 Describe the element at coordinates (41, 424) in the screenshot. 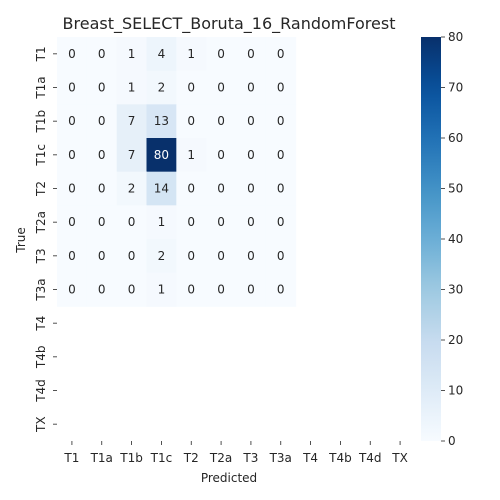

I see `y-tick-label: TX` at that location.